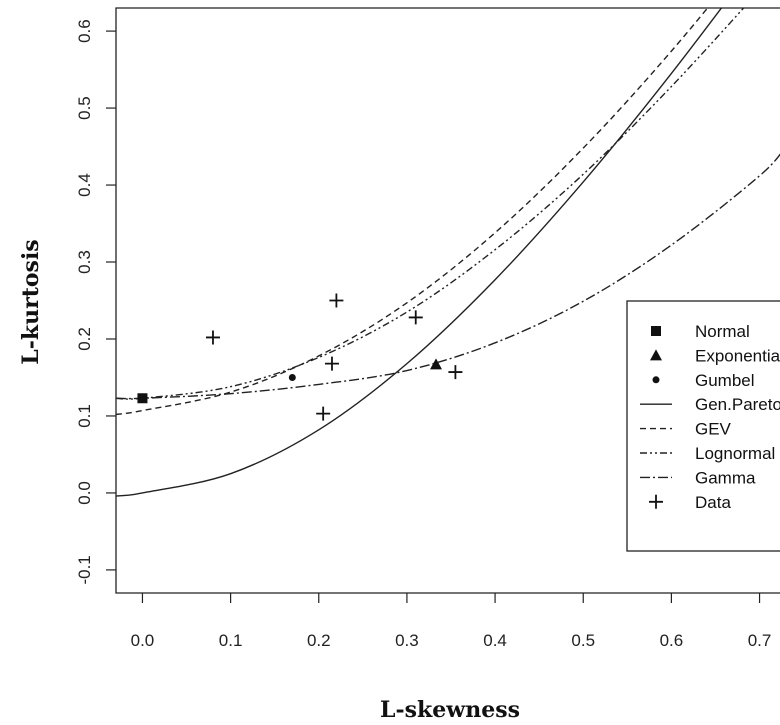 This screenshot has height=725, width=780. I want to click on legend-box, so click(703, 426).